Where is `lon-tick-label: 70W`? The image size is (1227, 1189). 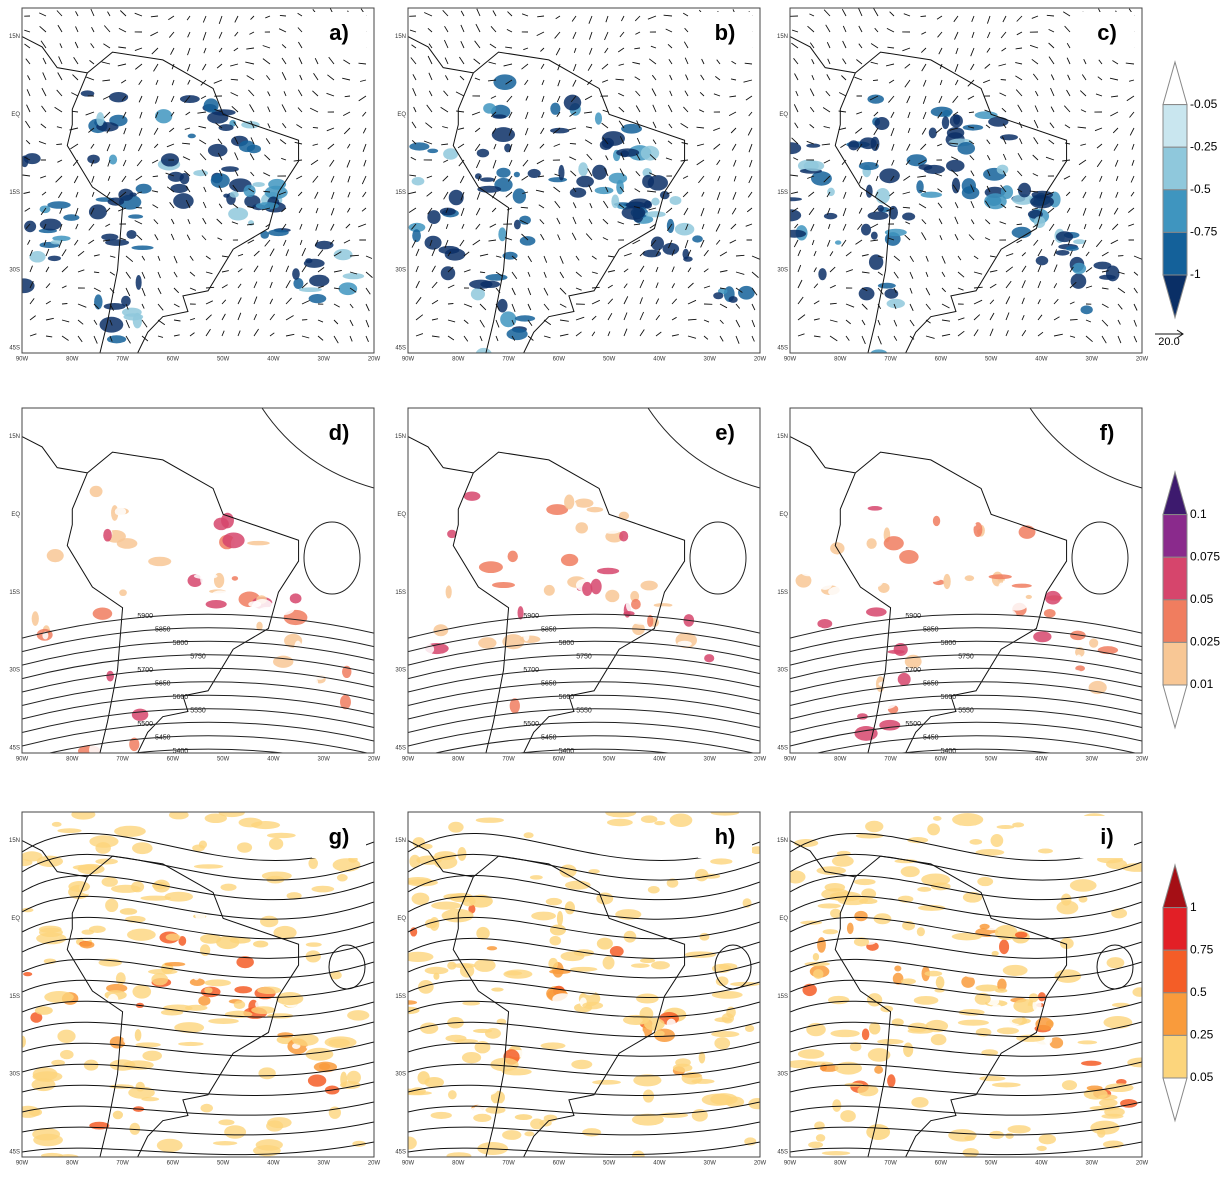
lon-tick-label: 70W is located at coordinates (122, 1164).